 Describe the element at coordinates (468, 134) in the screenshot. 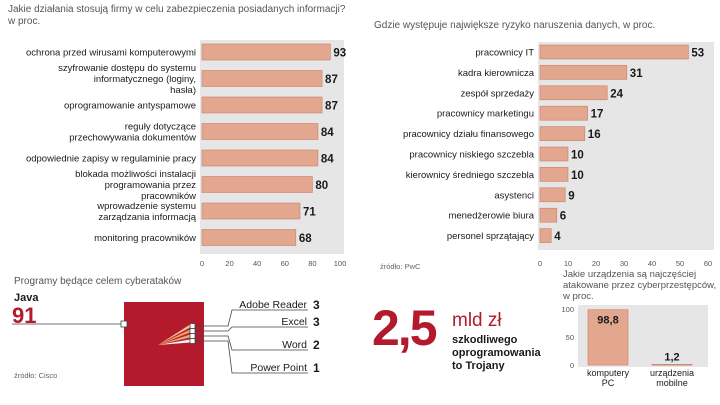

I see `right-category-label: pracownicy działu finansowego` at that location.